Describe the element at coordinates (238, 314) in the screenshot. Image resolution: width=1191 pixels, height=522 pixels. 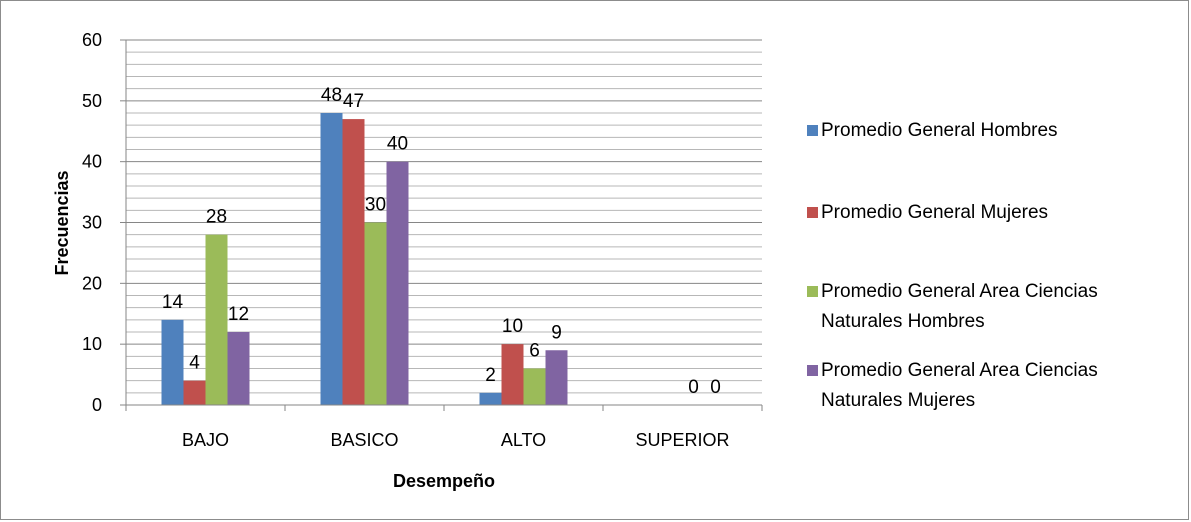
I see `data-label: 12` at that location.